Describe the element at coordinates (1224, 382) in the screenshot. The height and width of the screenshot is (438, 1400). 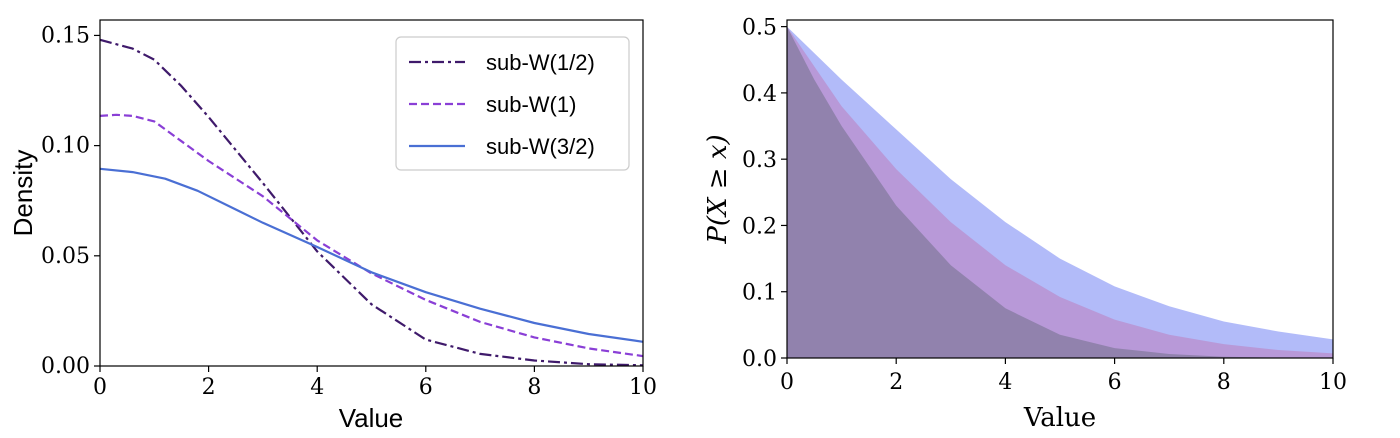
I see `tail-x-tick-label: 8` at that location.